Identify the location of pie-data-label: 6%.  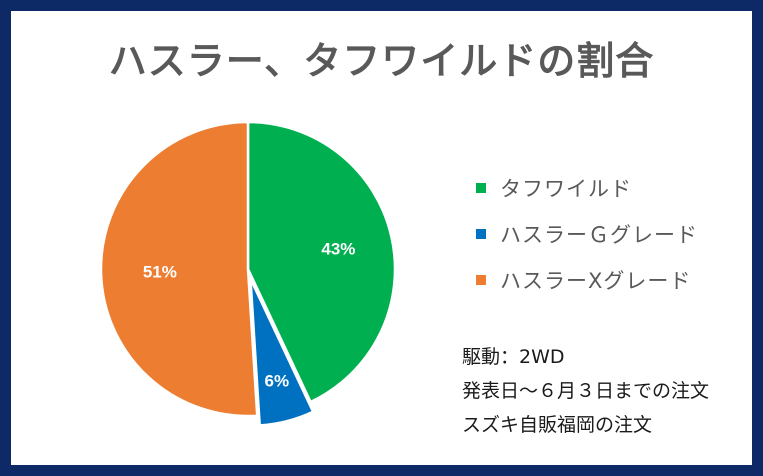
(277, 381).